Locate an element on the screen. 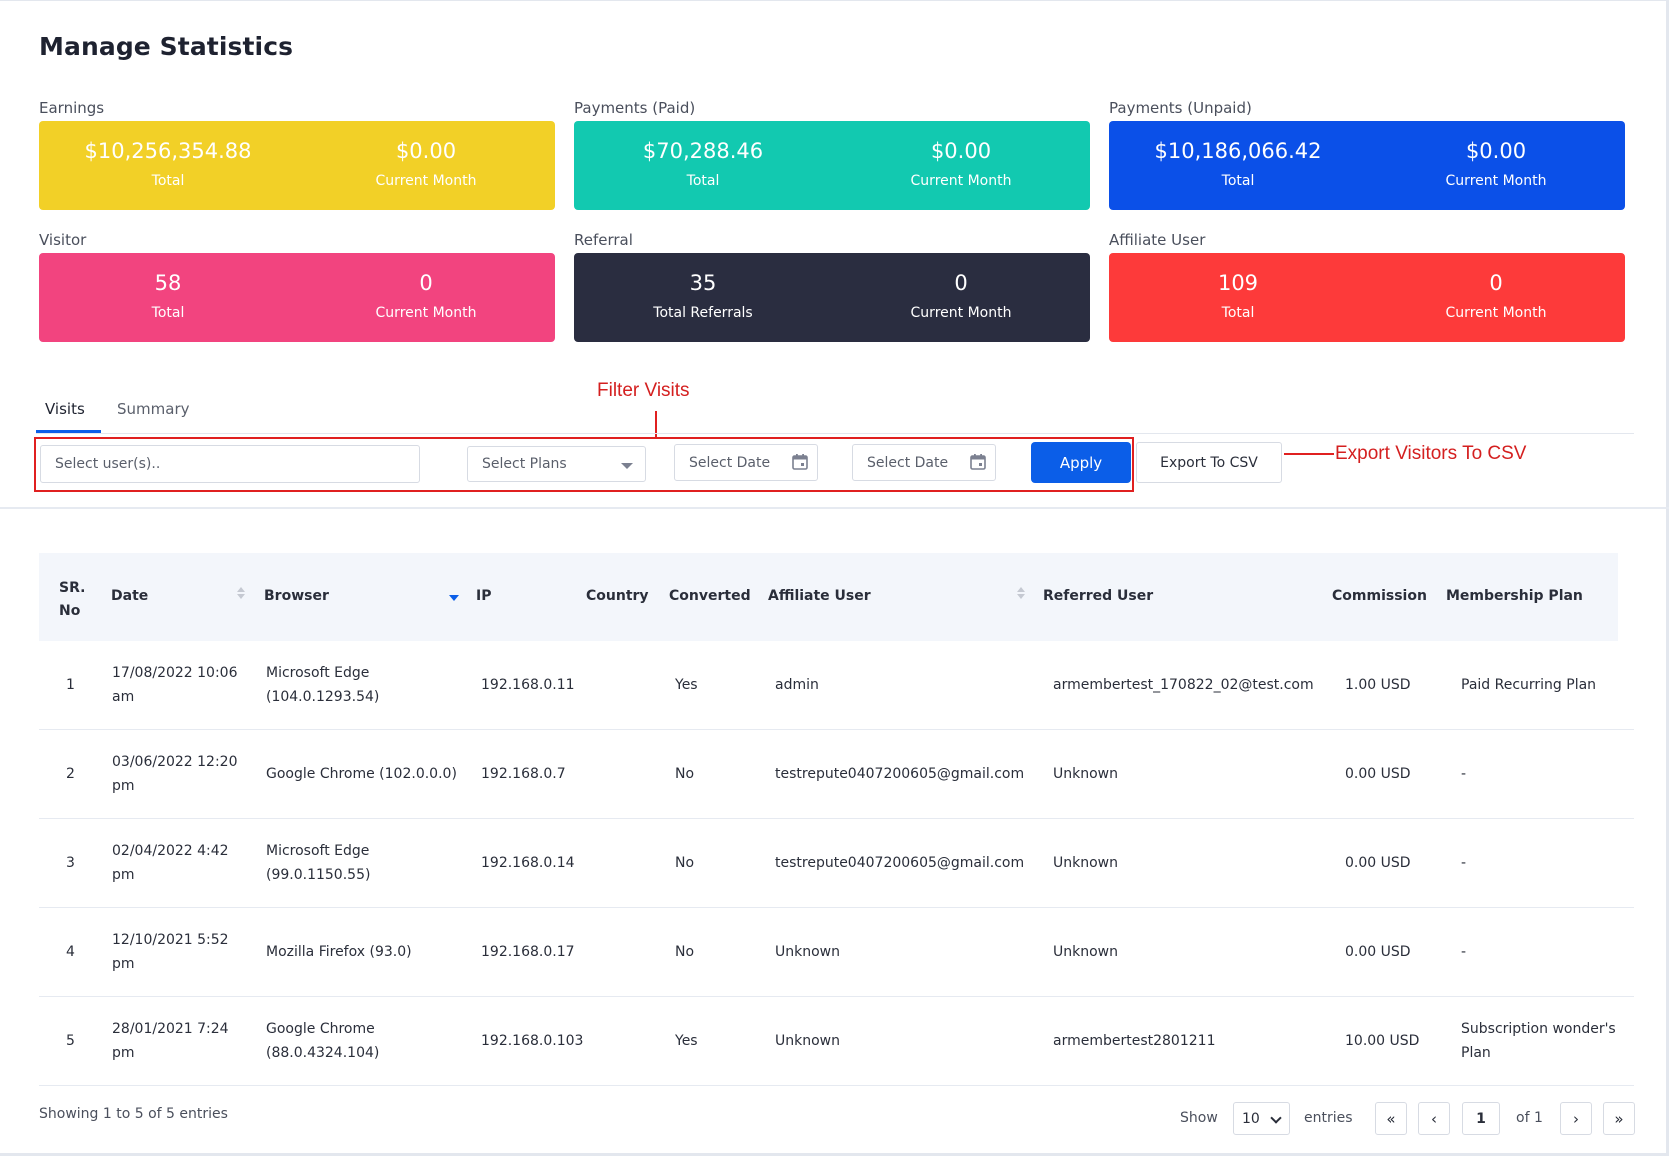 The width and height of the screenshot is (1669, 1156). stat-total-value: 35 is located at coordinates (703, 283).